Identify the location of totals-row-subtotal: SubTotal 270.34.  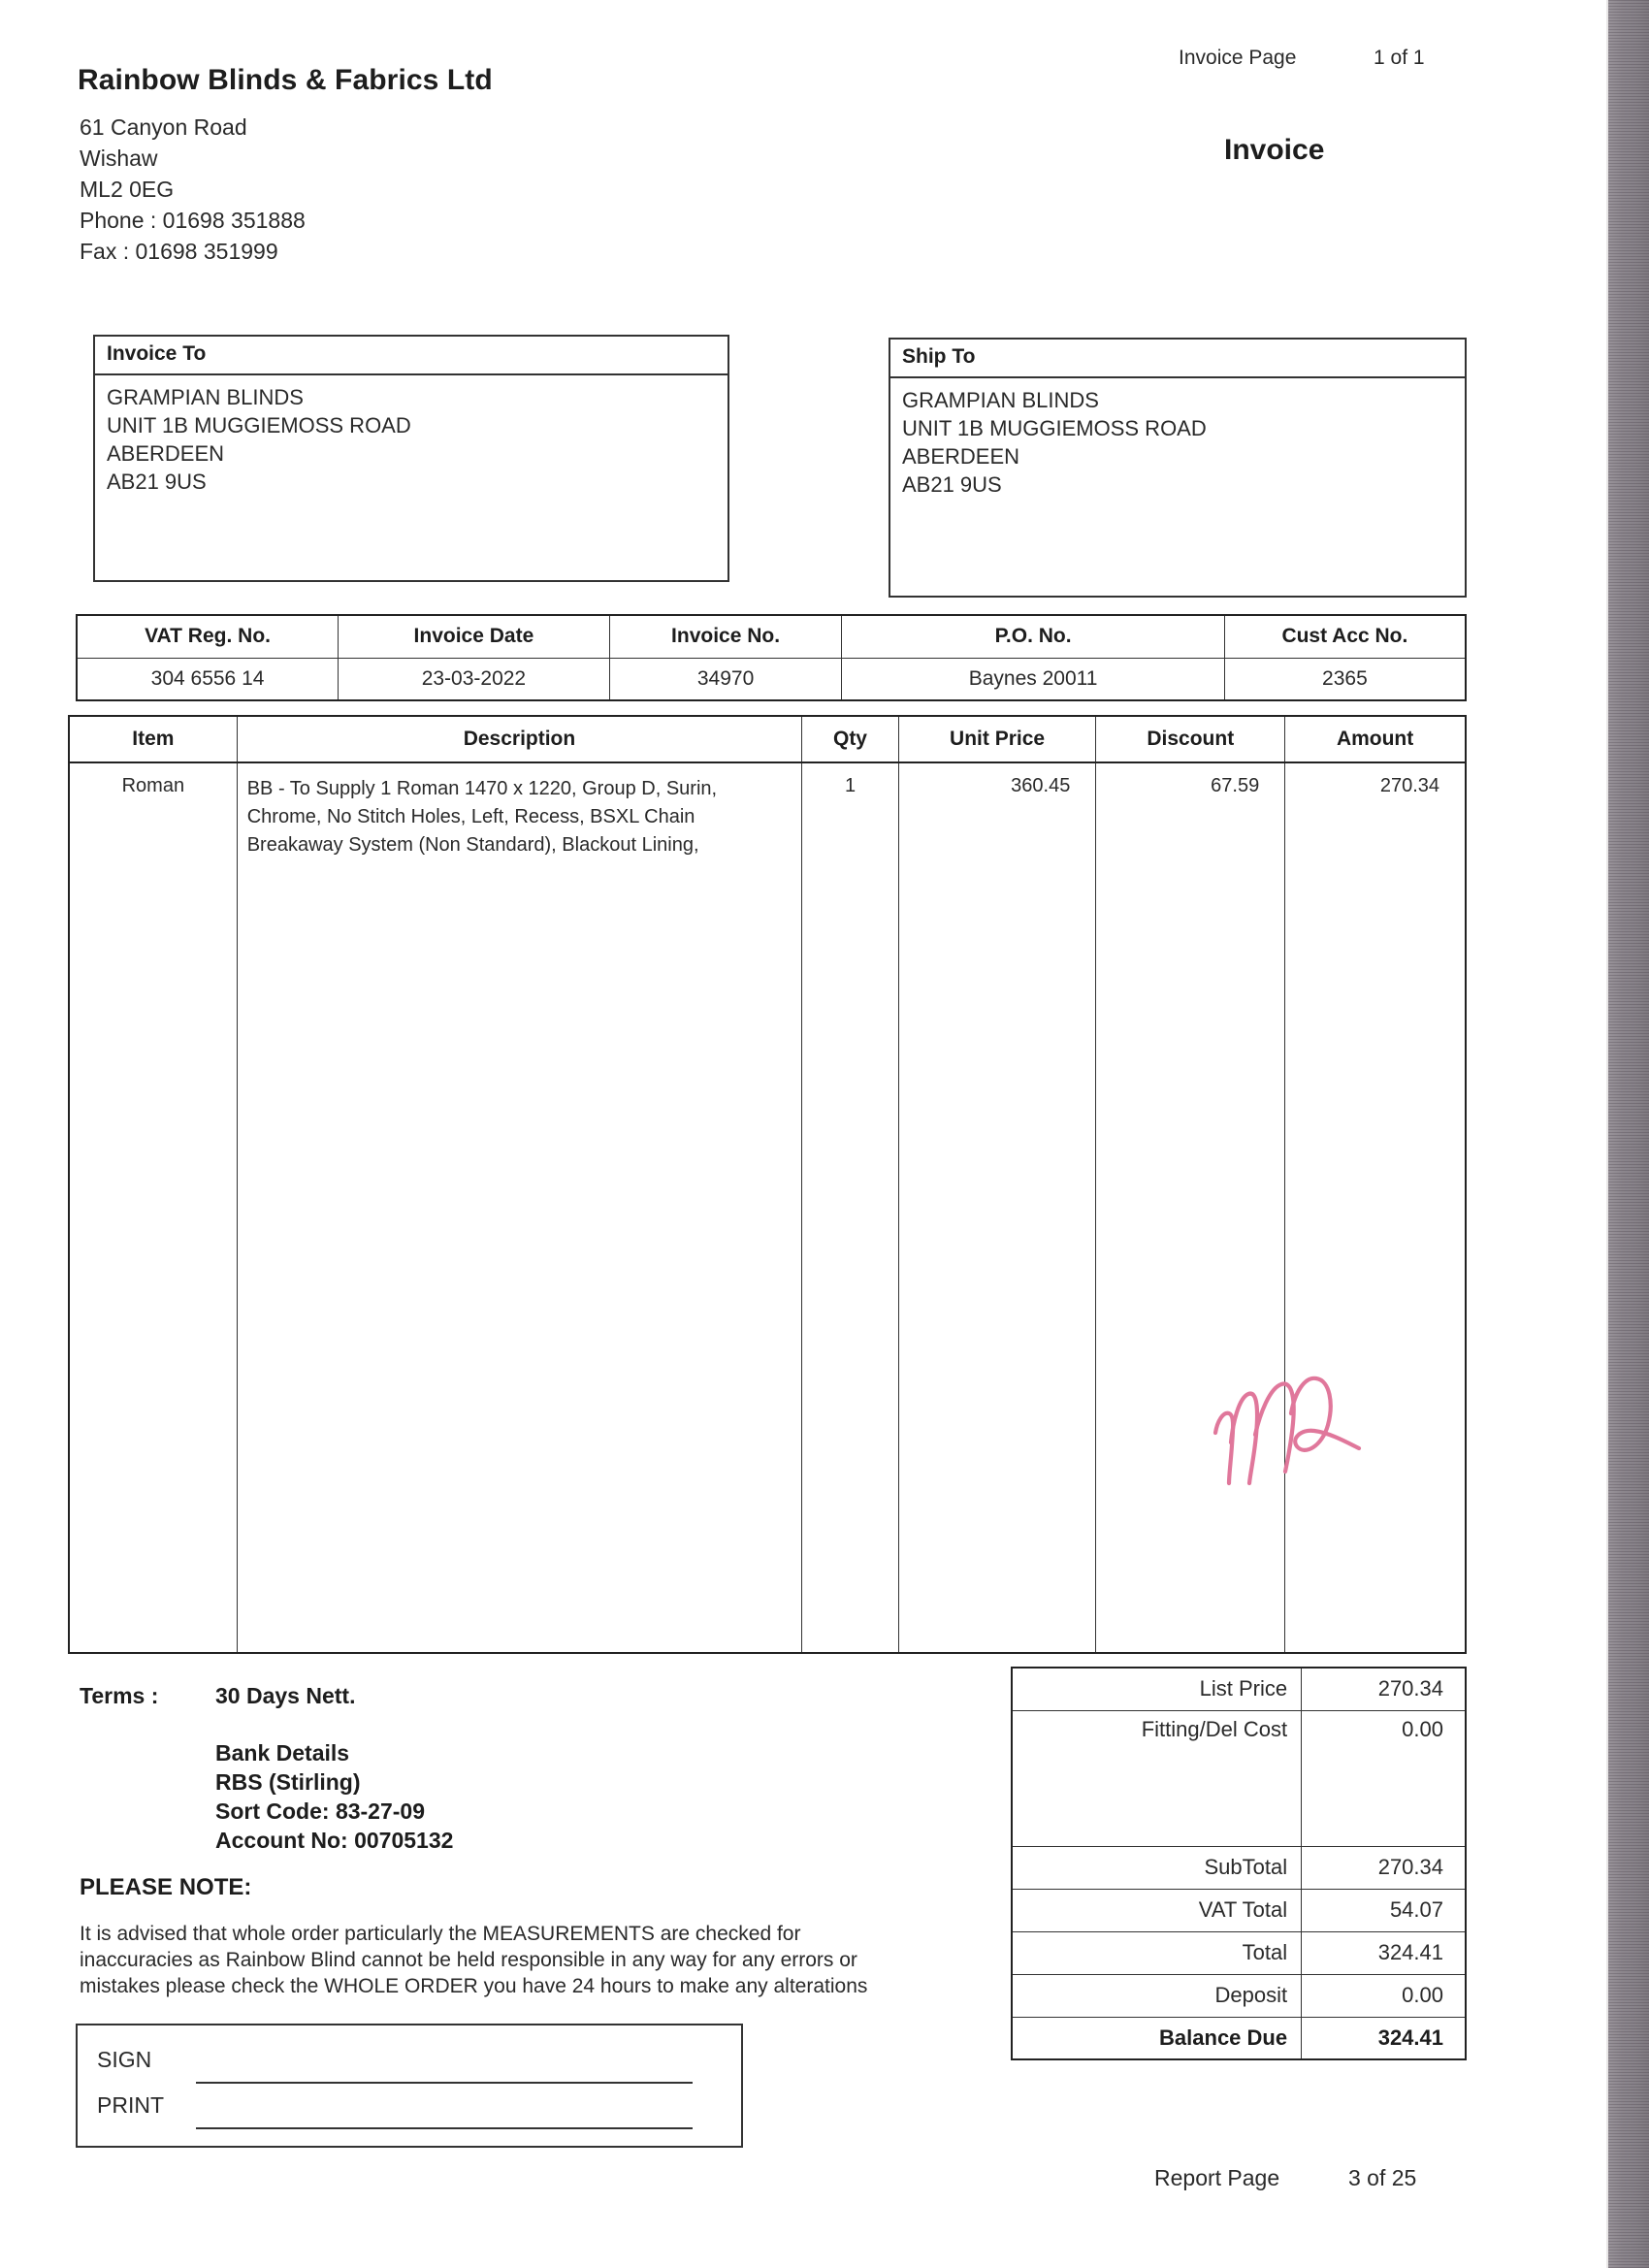
(1239, 1867).